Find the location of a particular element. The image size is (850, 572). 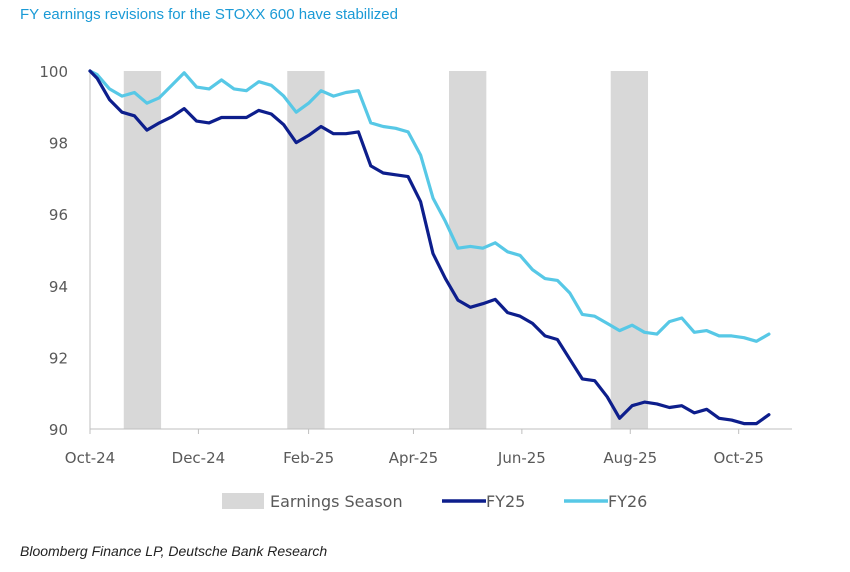

x-tick-label: Jun-25 is located at coordinates (521, 458).